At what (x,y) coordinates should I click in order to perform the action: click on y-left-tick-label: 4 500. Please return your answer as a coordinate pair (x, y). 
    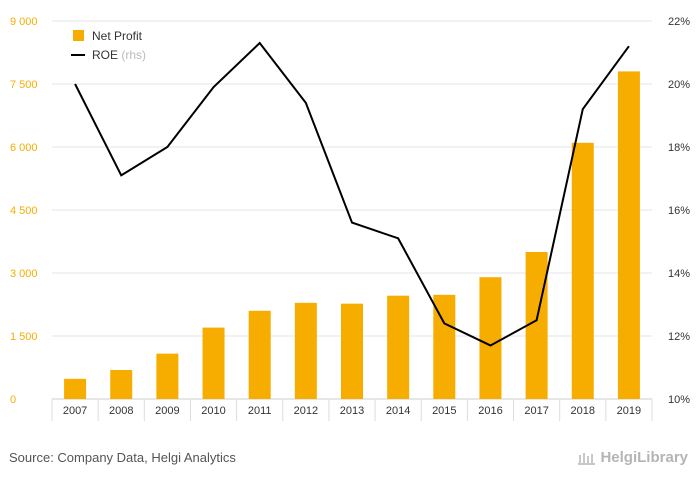
    Looking at the image, I should click on (24, 211).